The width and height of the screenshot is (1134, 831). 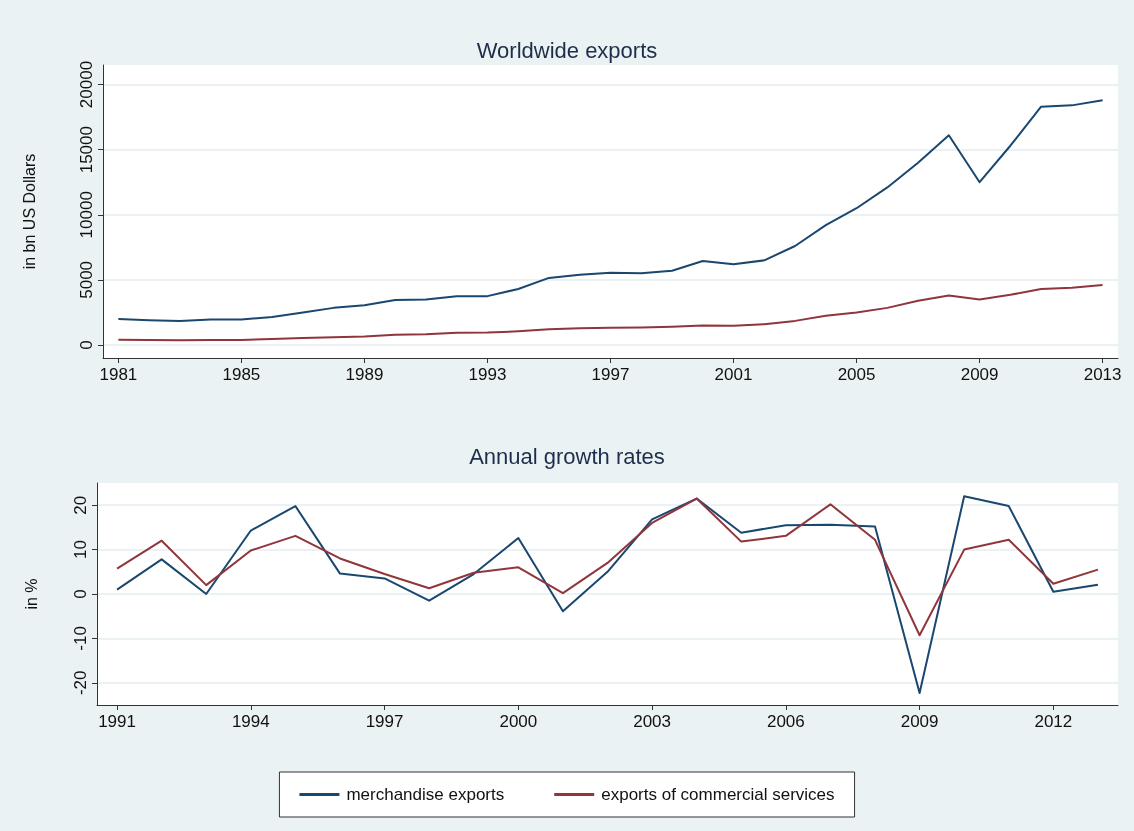 I want to click on y-axis-title: in %, so click(x=31, y=594).